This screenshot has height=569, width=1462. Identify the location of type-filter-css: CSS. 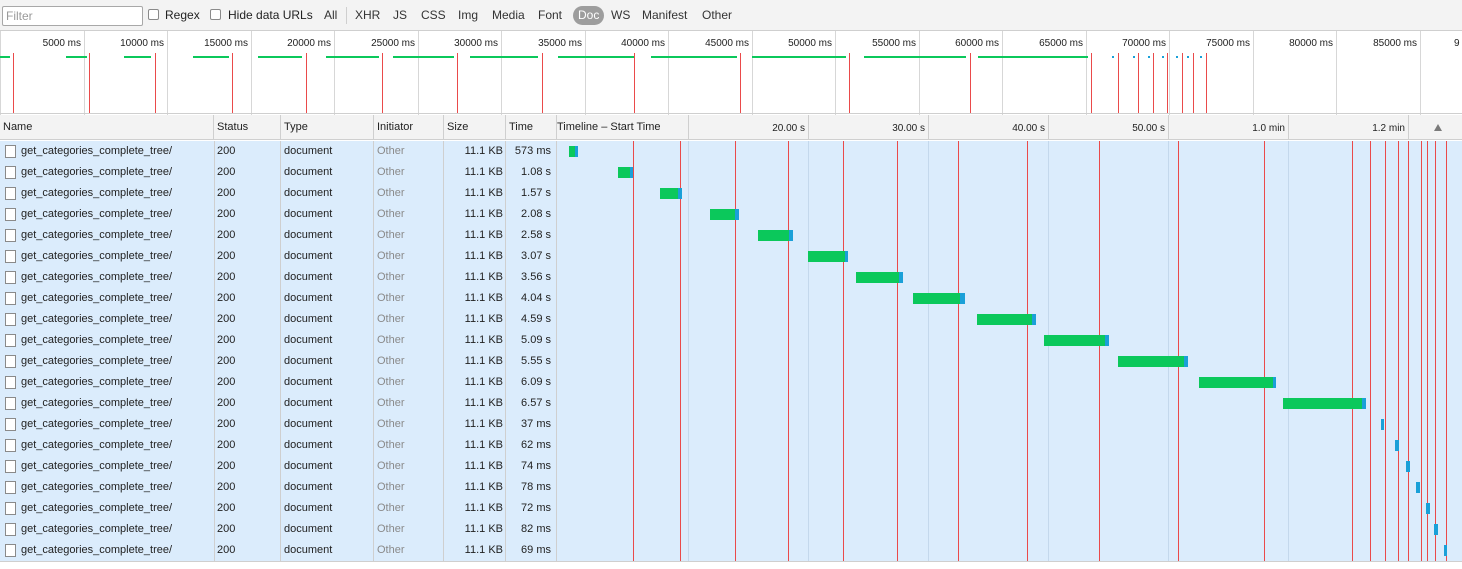
(433, 15).